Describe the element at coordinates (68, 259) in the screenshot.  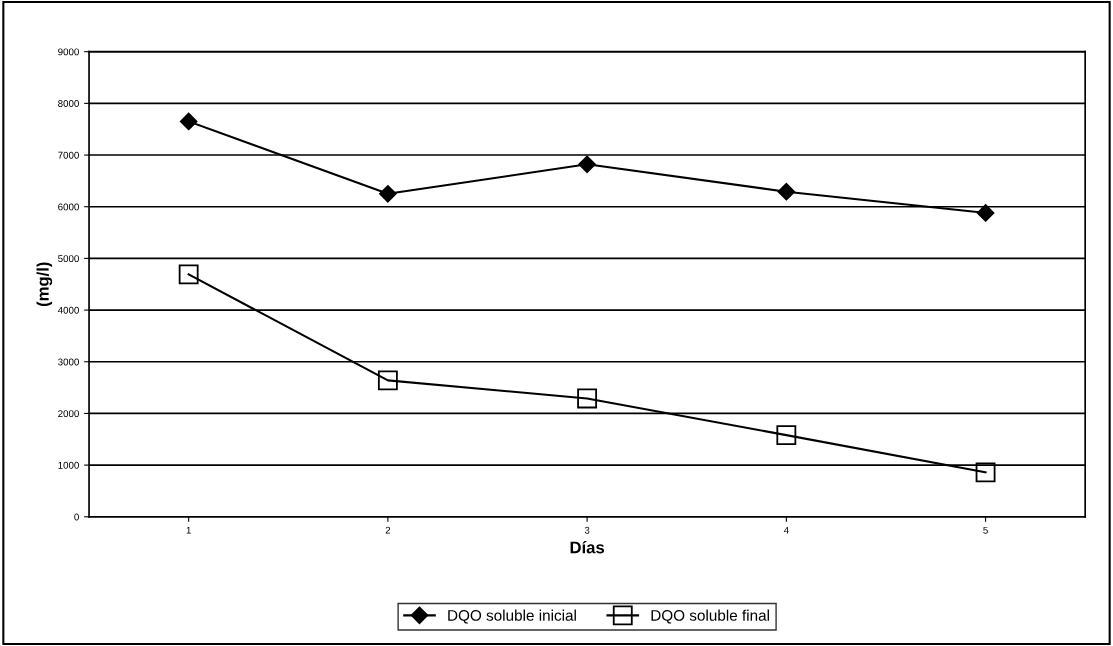
I see `y-tick-label: 5000` at that location.